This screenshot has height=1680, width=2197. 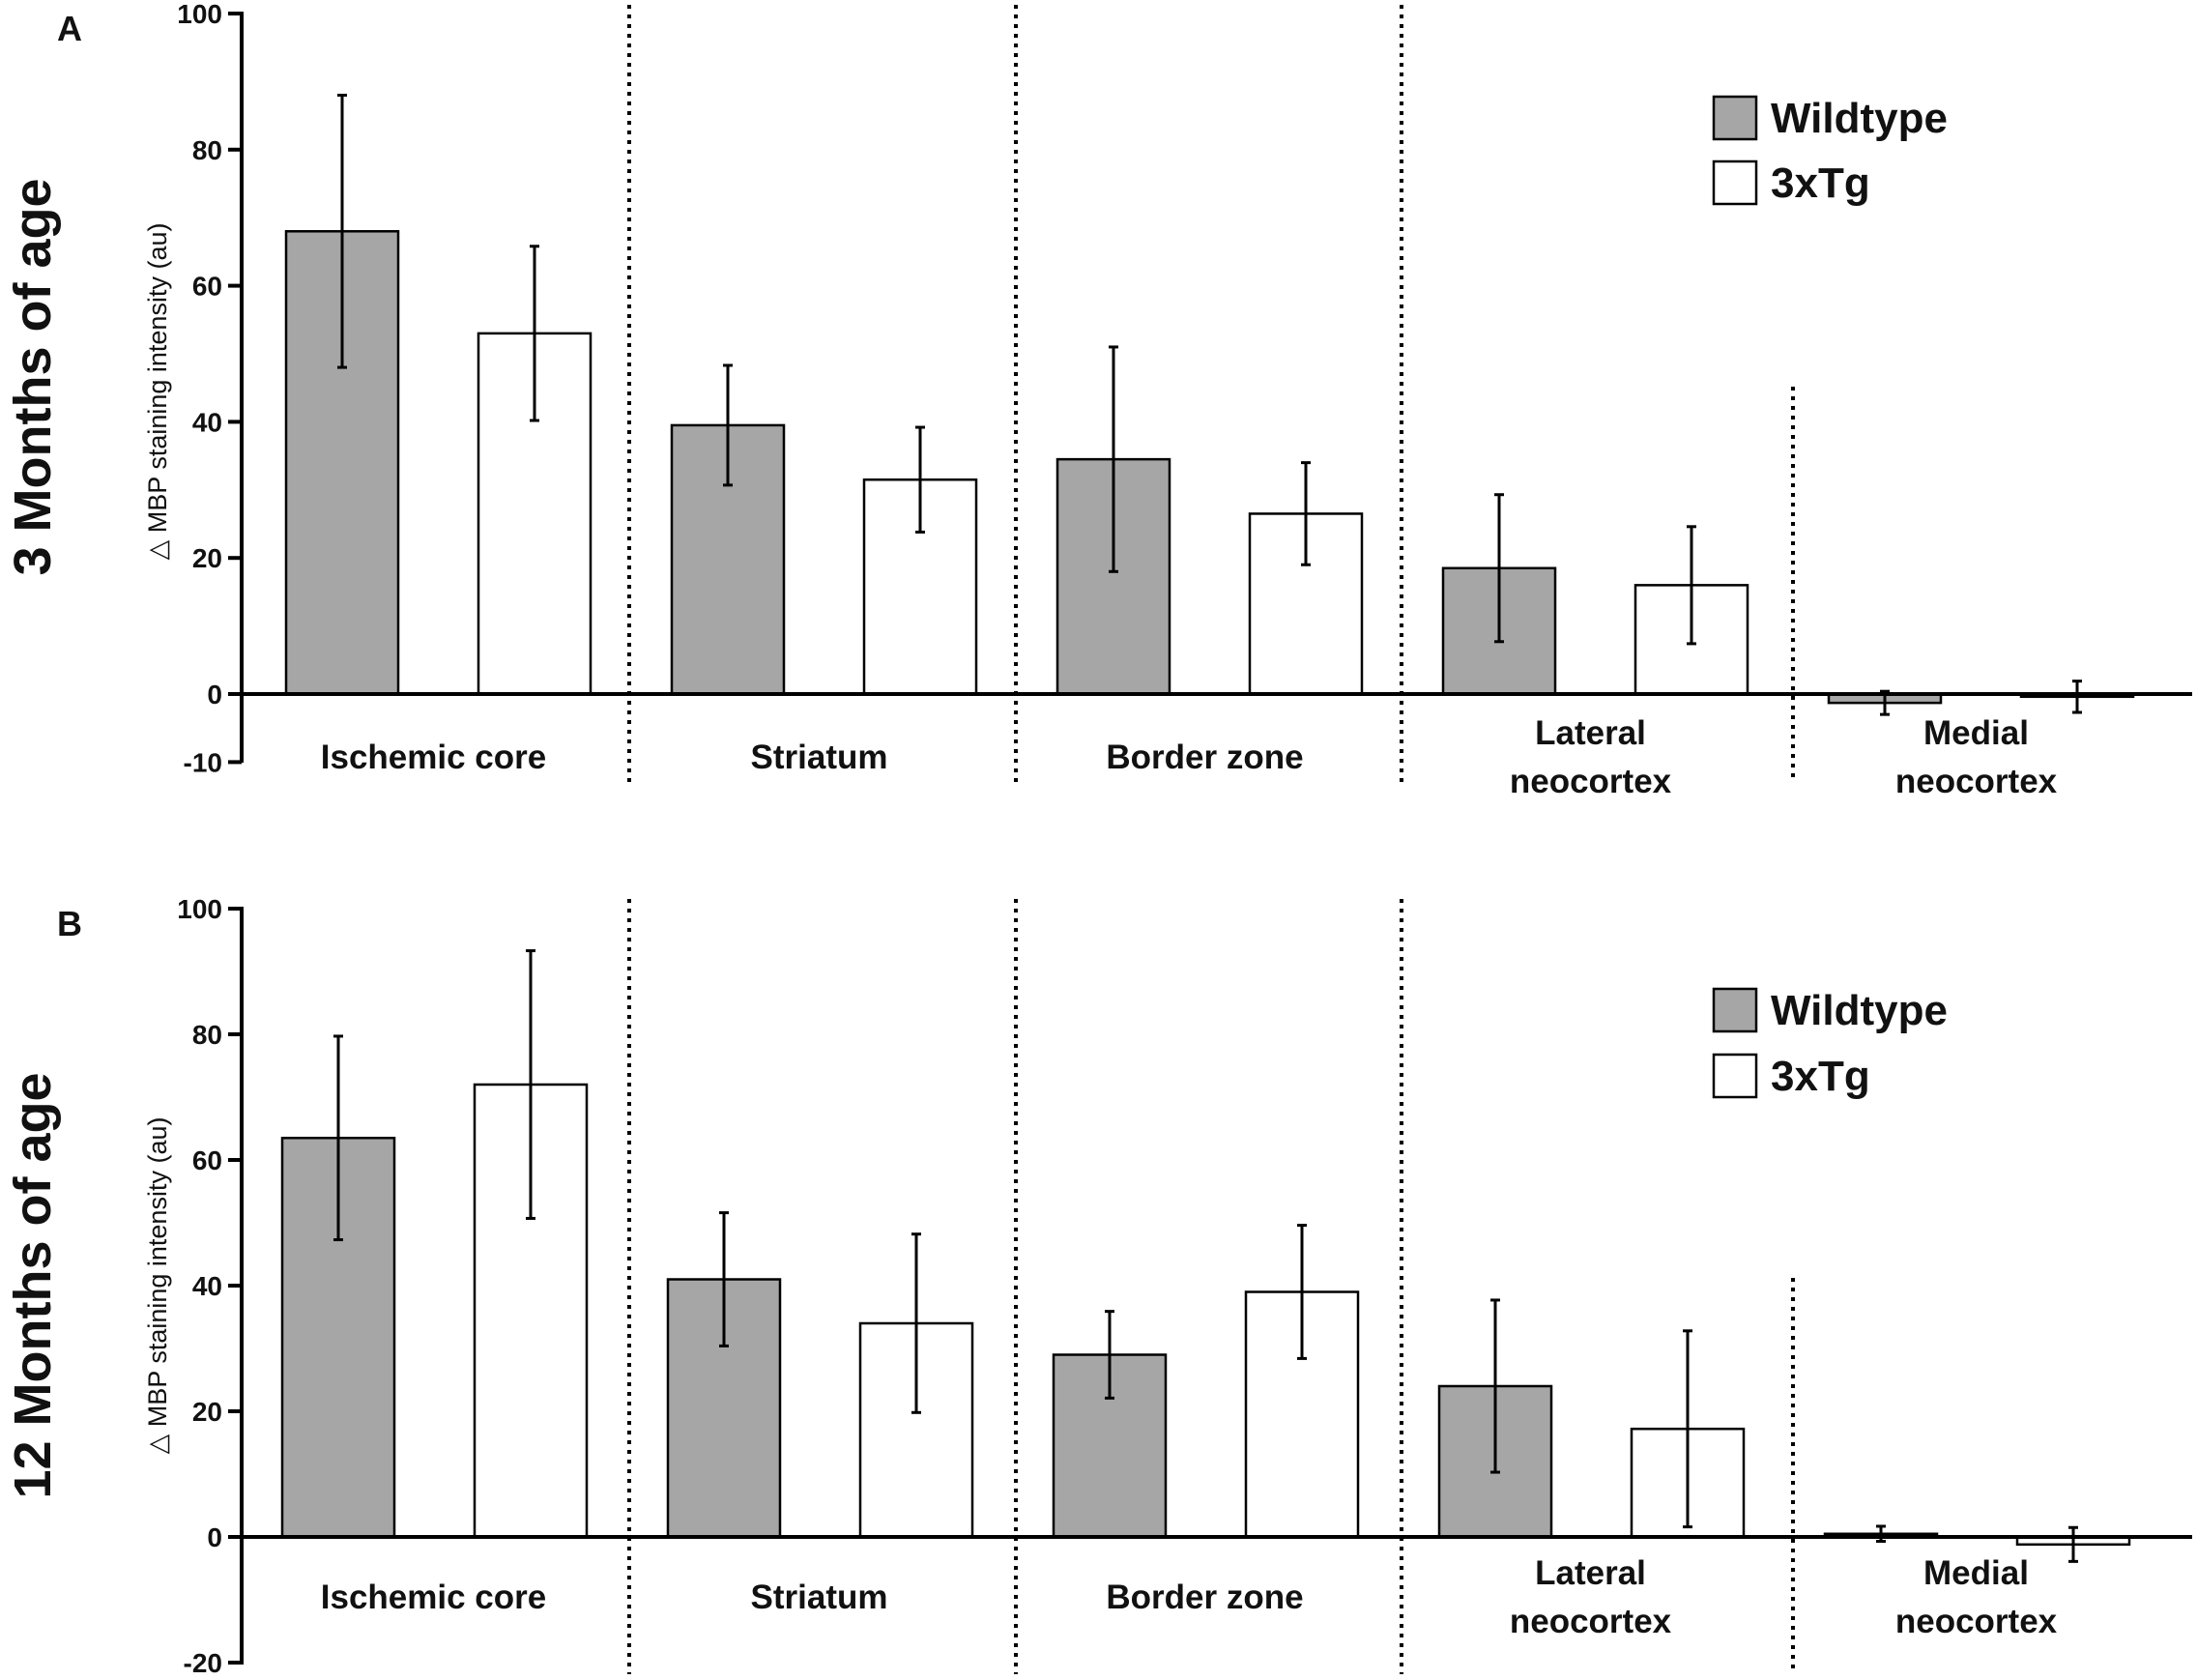 I want to click on y-tick-label: -10, so click(x=203, y=762).